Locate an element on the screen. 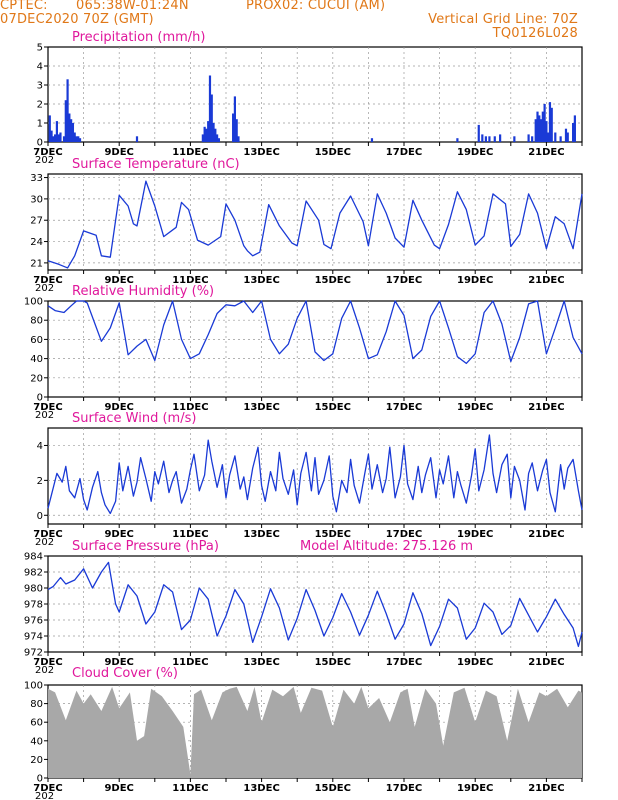 Image resolution: width=618 pixels, height=800 pixels. temp-ytick-label: 21 is located at coordinates (36, 263).